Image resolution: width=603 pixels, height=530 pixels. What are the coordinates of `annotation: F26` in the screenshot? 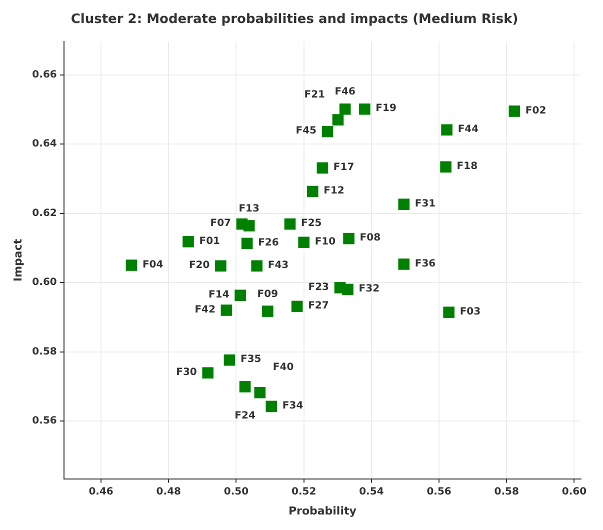 It's located at (268, 243).